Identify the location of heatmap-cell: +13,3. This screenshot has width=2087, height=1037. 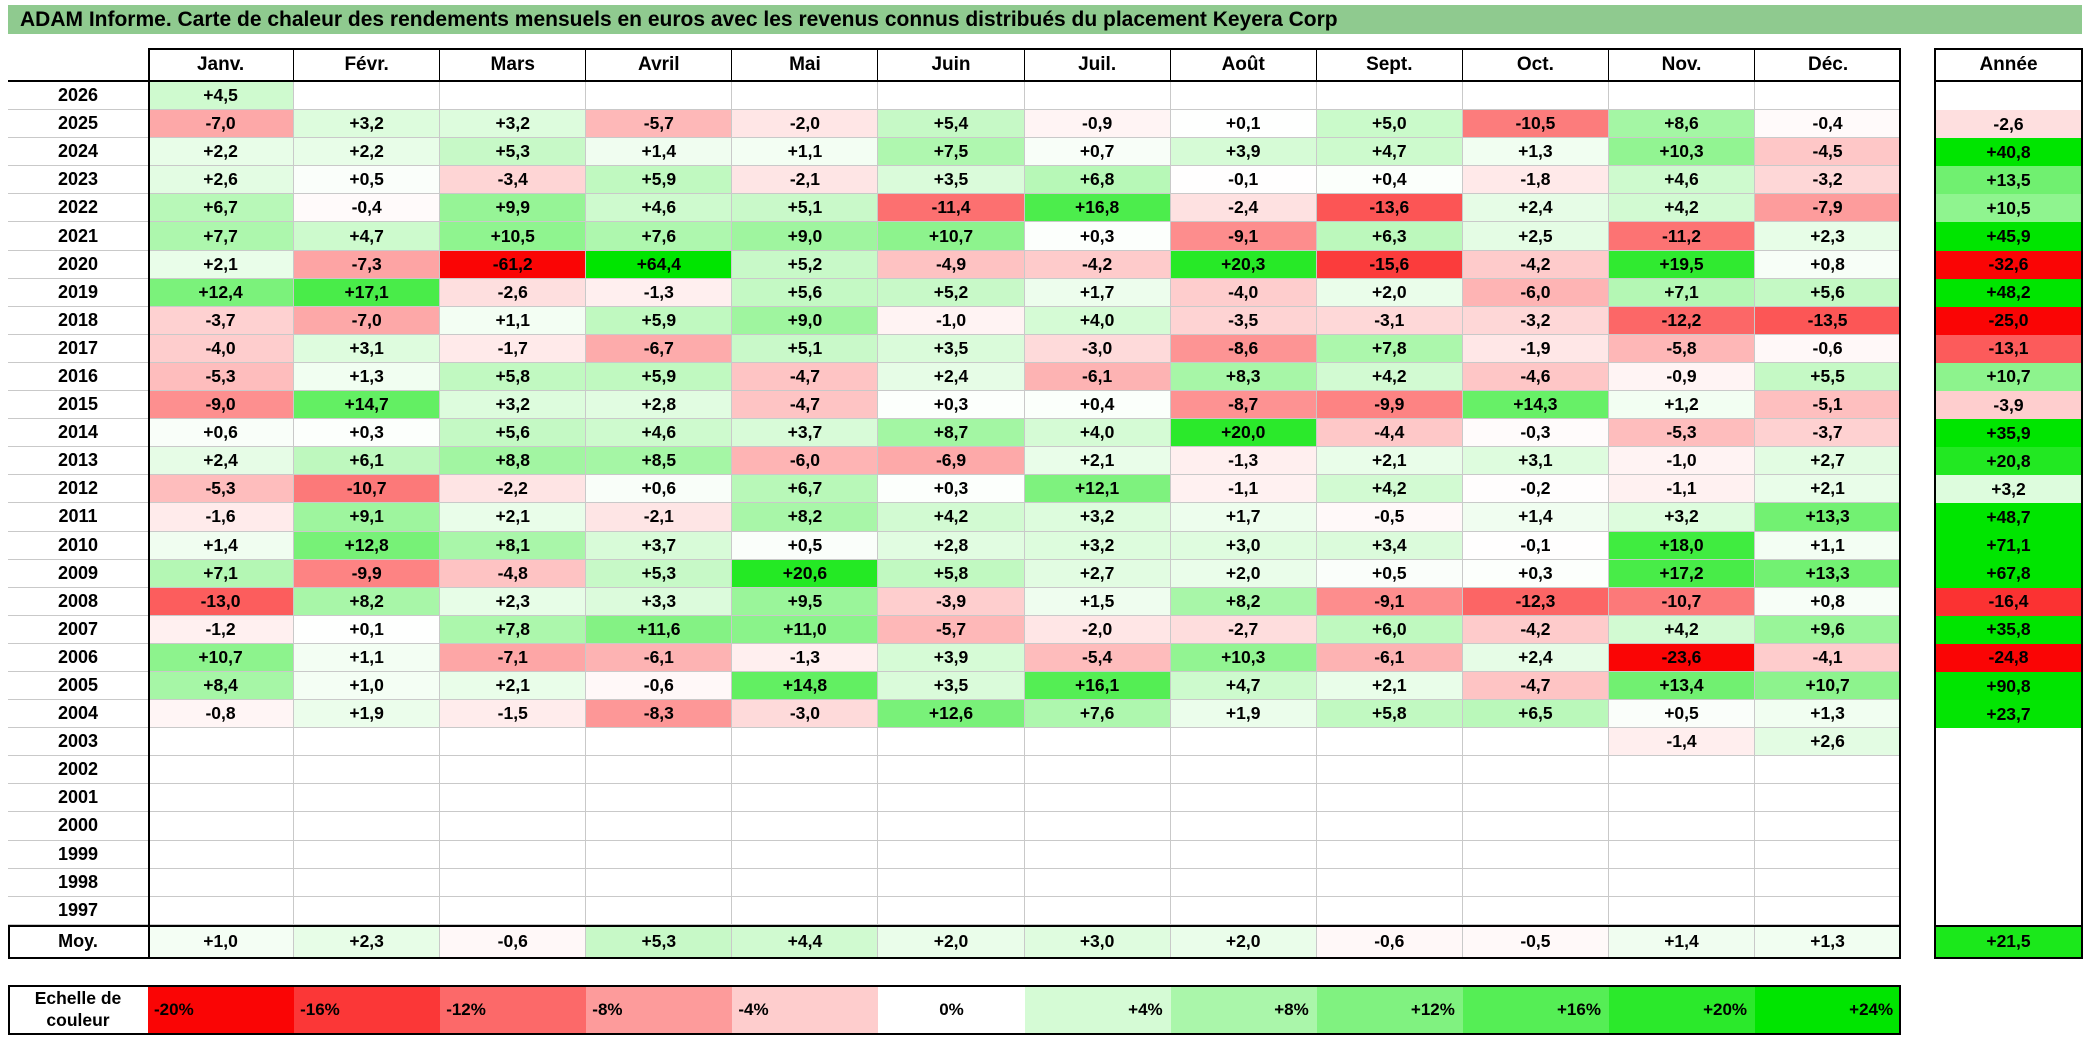
(1828, 573).